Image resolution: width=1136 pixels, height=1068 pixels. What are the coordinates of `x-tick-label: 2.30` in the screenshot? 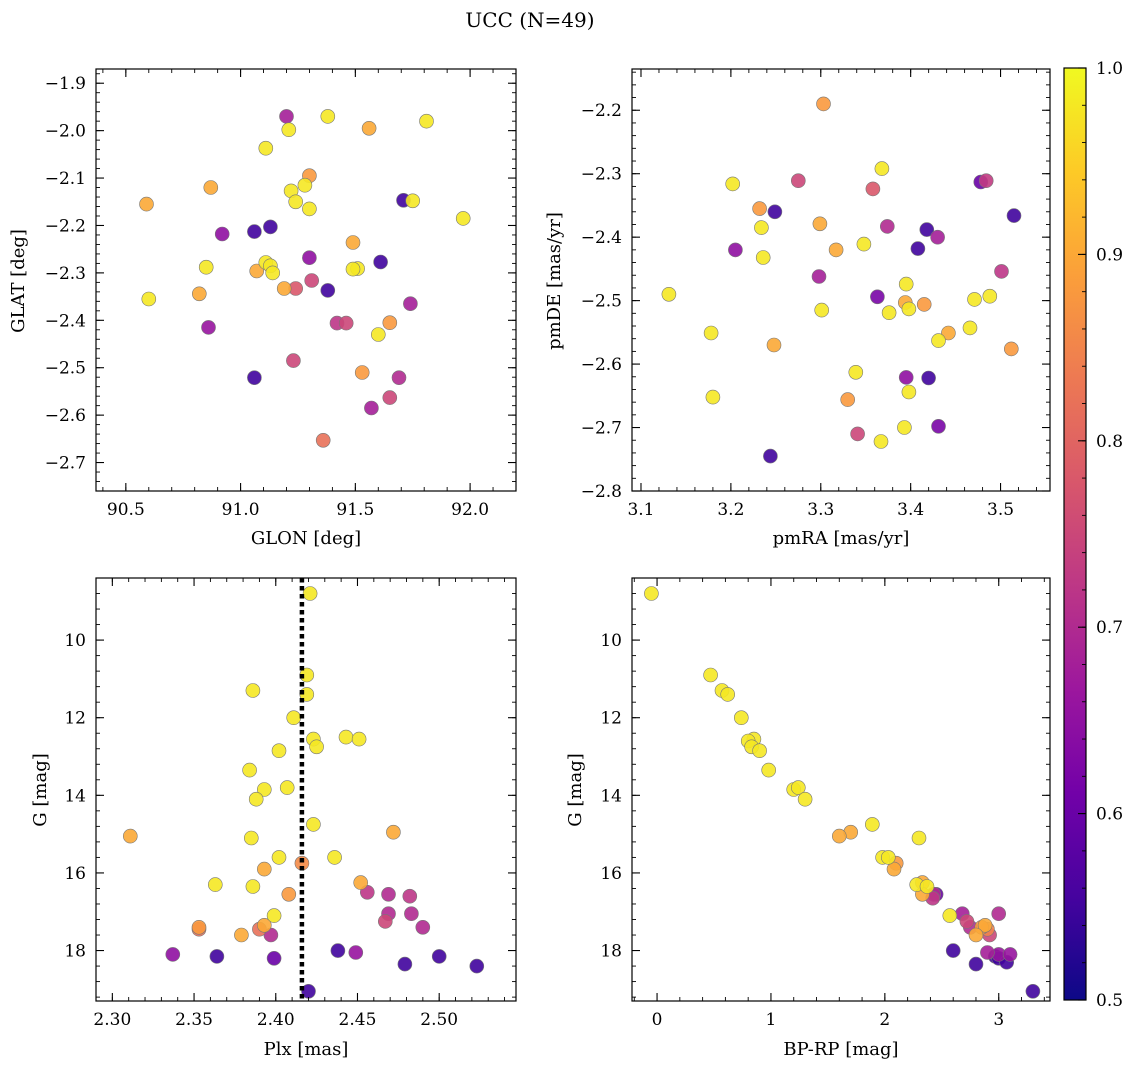 It's located at (112, 1020).